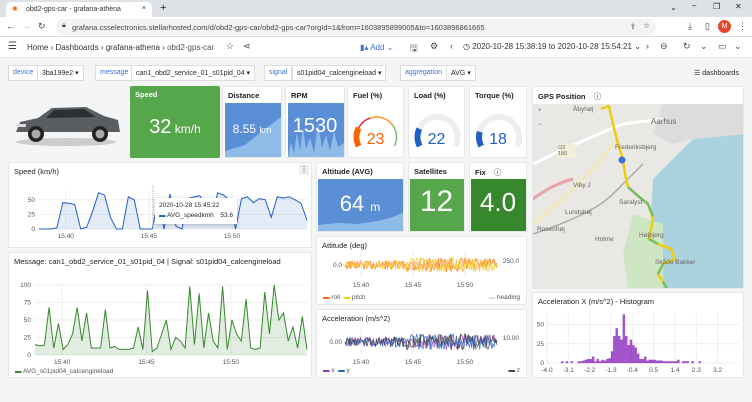 Image resolution: width=752 pixels, height=402 pixels. What do you see at coordinates (694, 5) in the screenshot?
I see `minimize-icon: –` at bounding box center [694, 5].